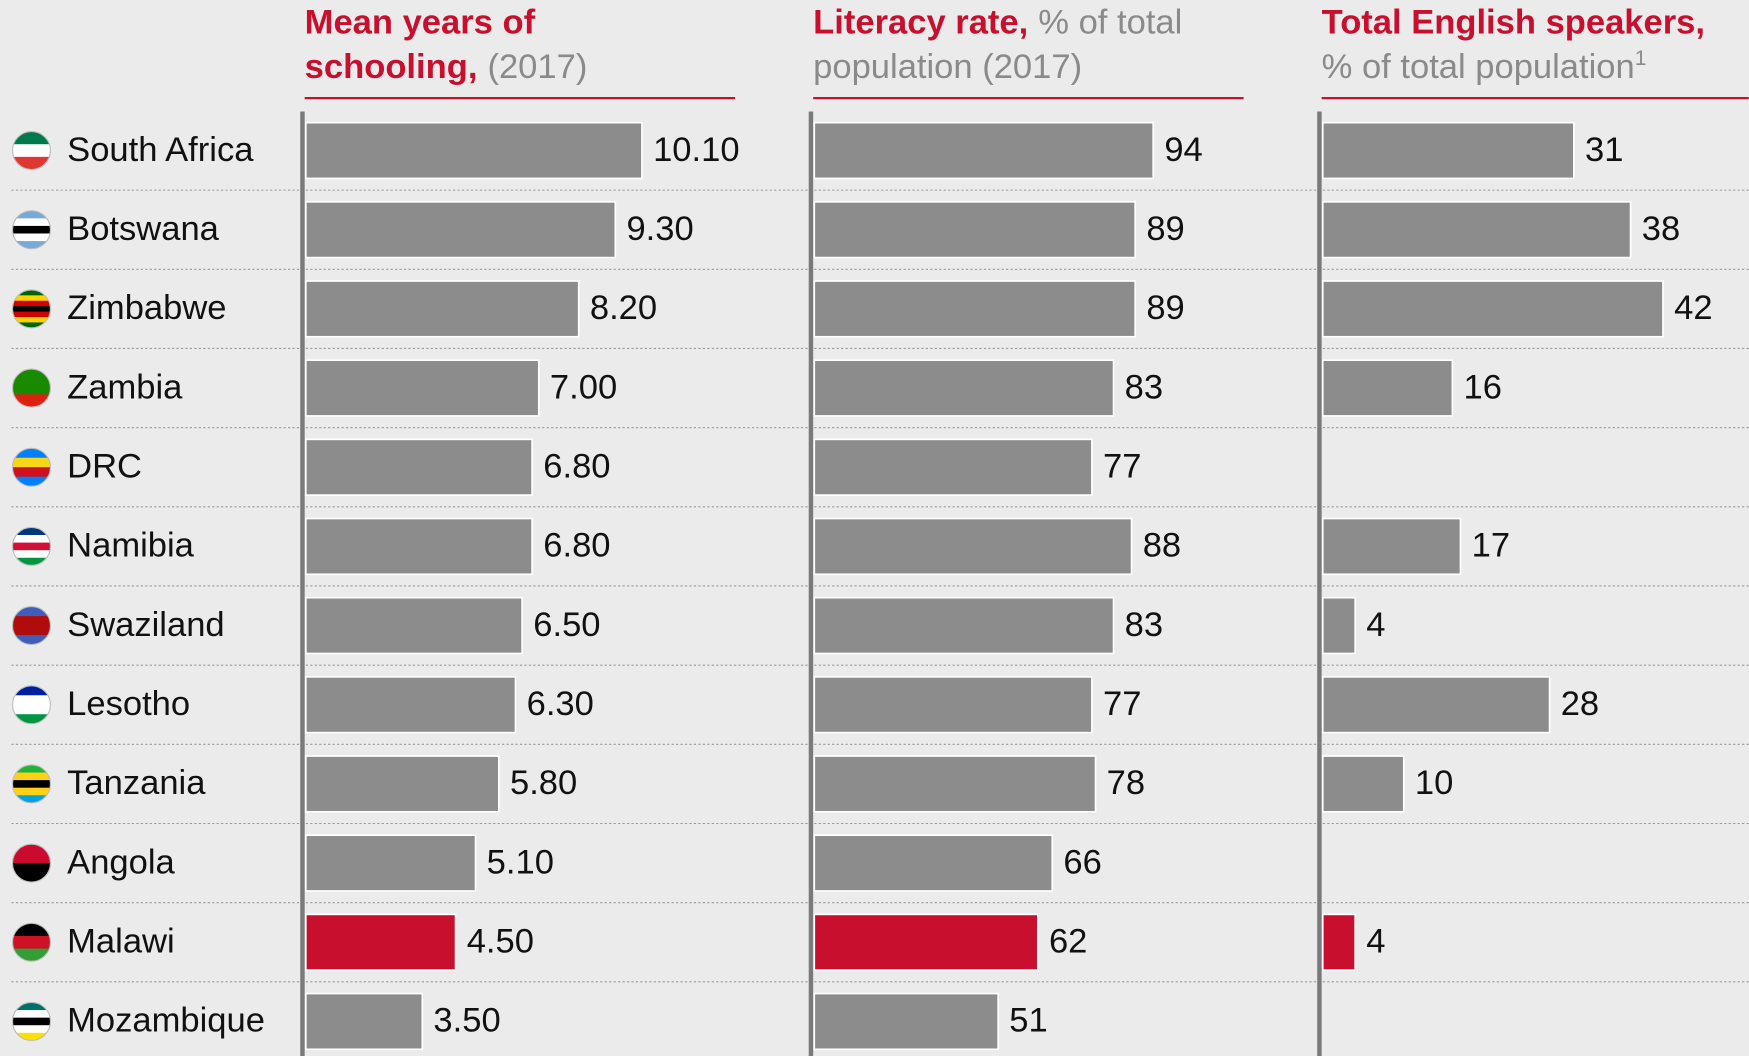 Image resolution: width=1749 pixels, height=1056 pixels. Describe the element at coordinates (1661, 229) in the screenshot. I see `value-label: 38` at that location.